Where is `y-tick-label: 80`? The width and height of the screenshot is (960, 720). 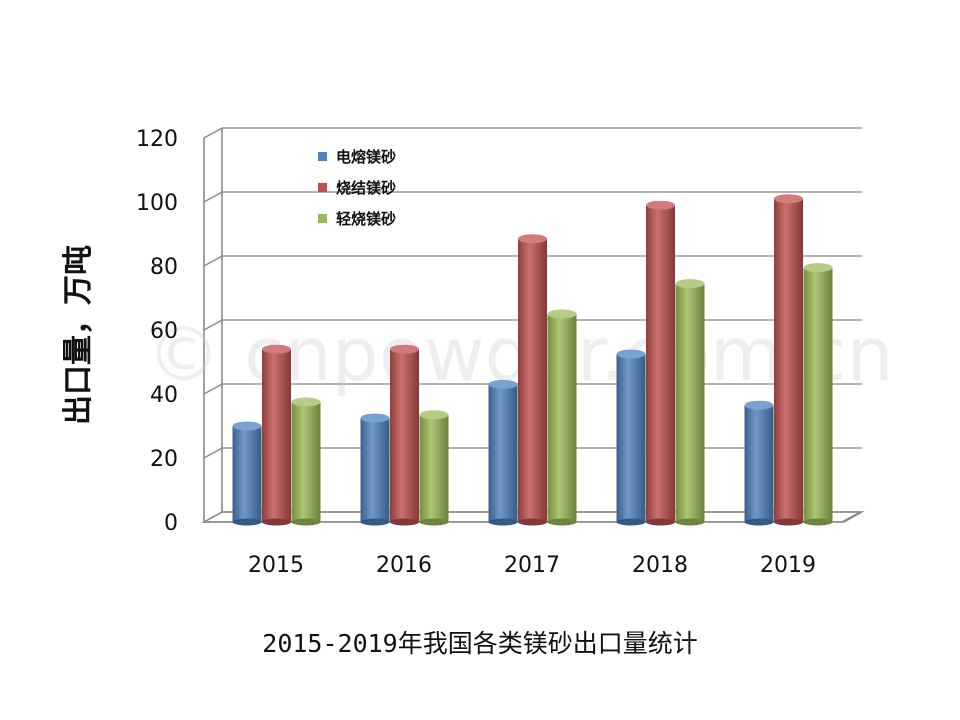
y-tick-label: 80 is located at coordinates (164, 267).